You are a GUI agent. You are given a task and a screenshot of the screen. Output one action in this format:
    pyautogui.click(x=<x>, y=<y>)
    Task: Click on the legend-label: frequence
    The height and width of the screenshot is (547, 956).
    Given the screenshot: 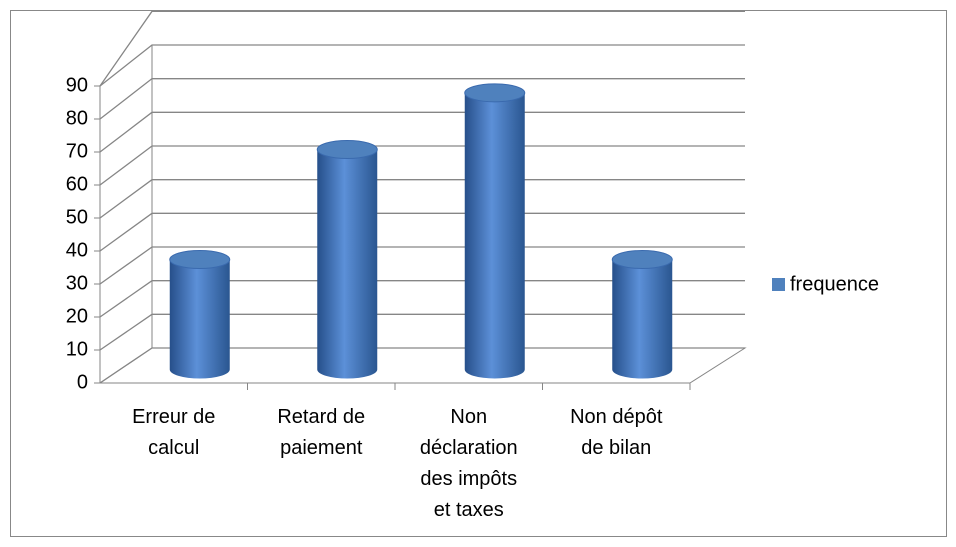 What is the action you would take?
    pyautogui.click(x=834, y=284)
    